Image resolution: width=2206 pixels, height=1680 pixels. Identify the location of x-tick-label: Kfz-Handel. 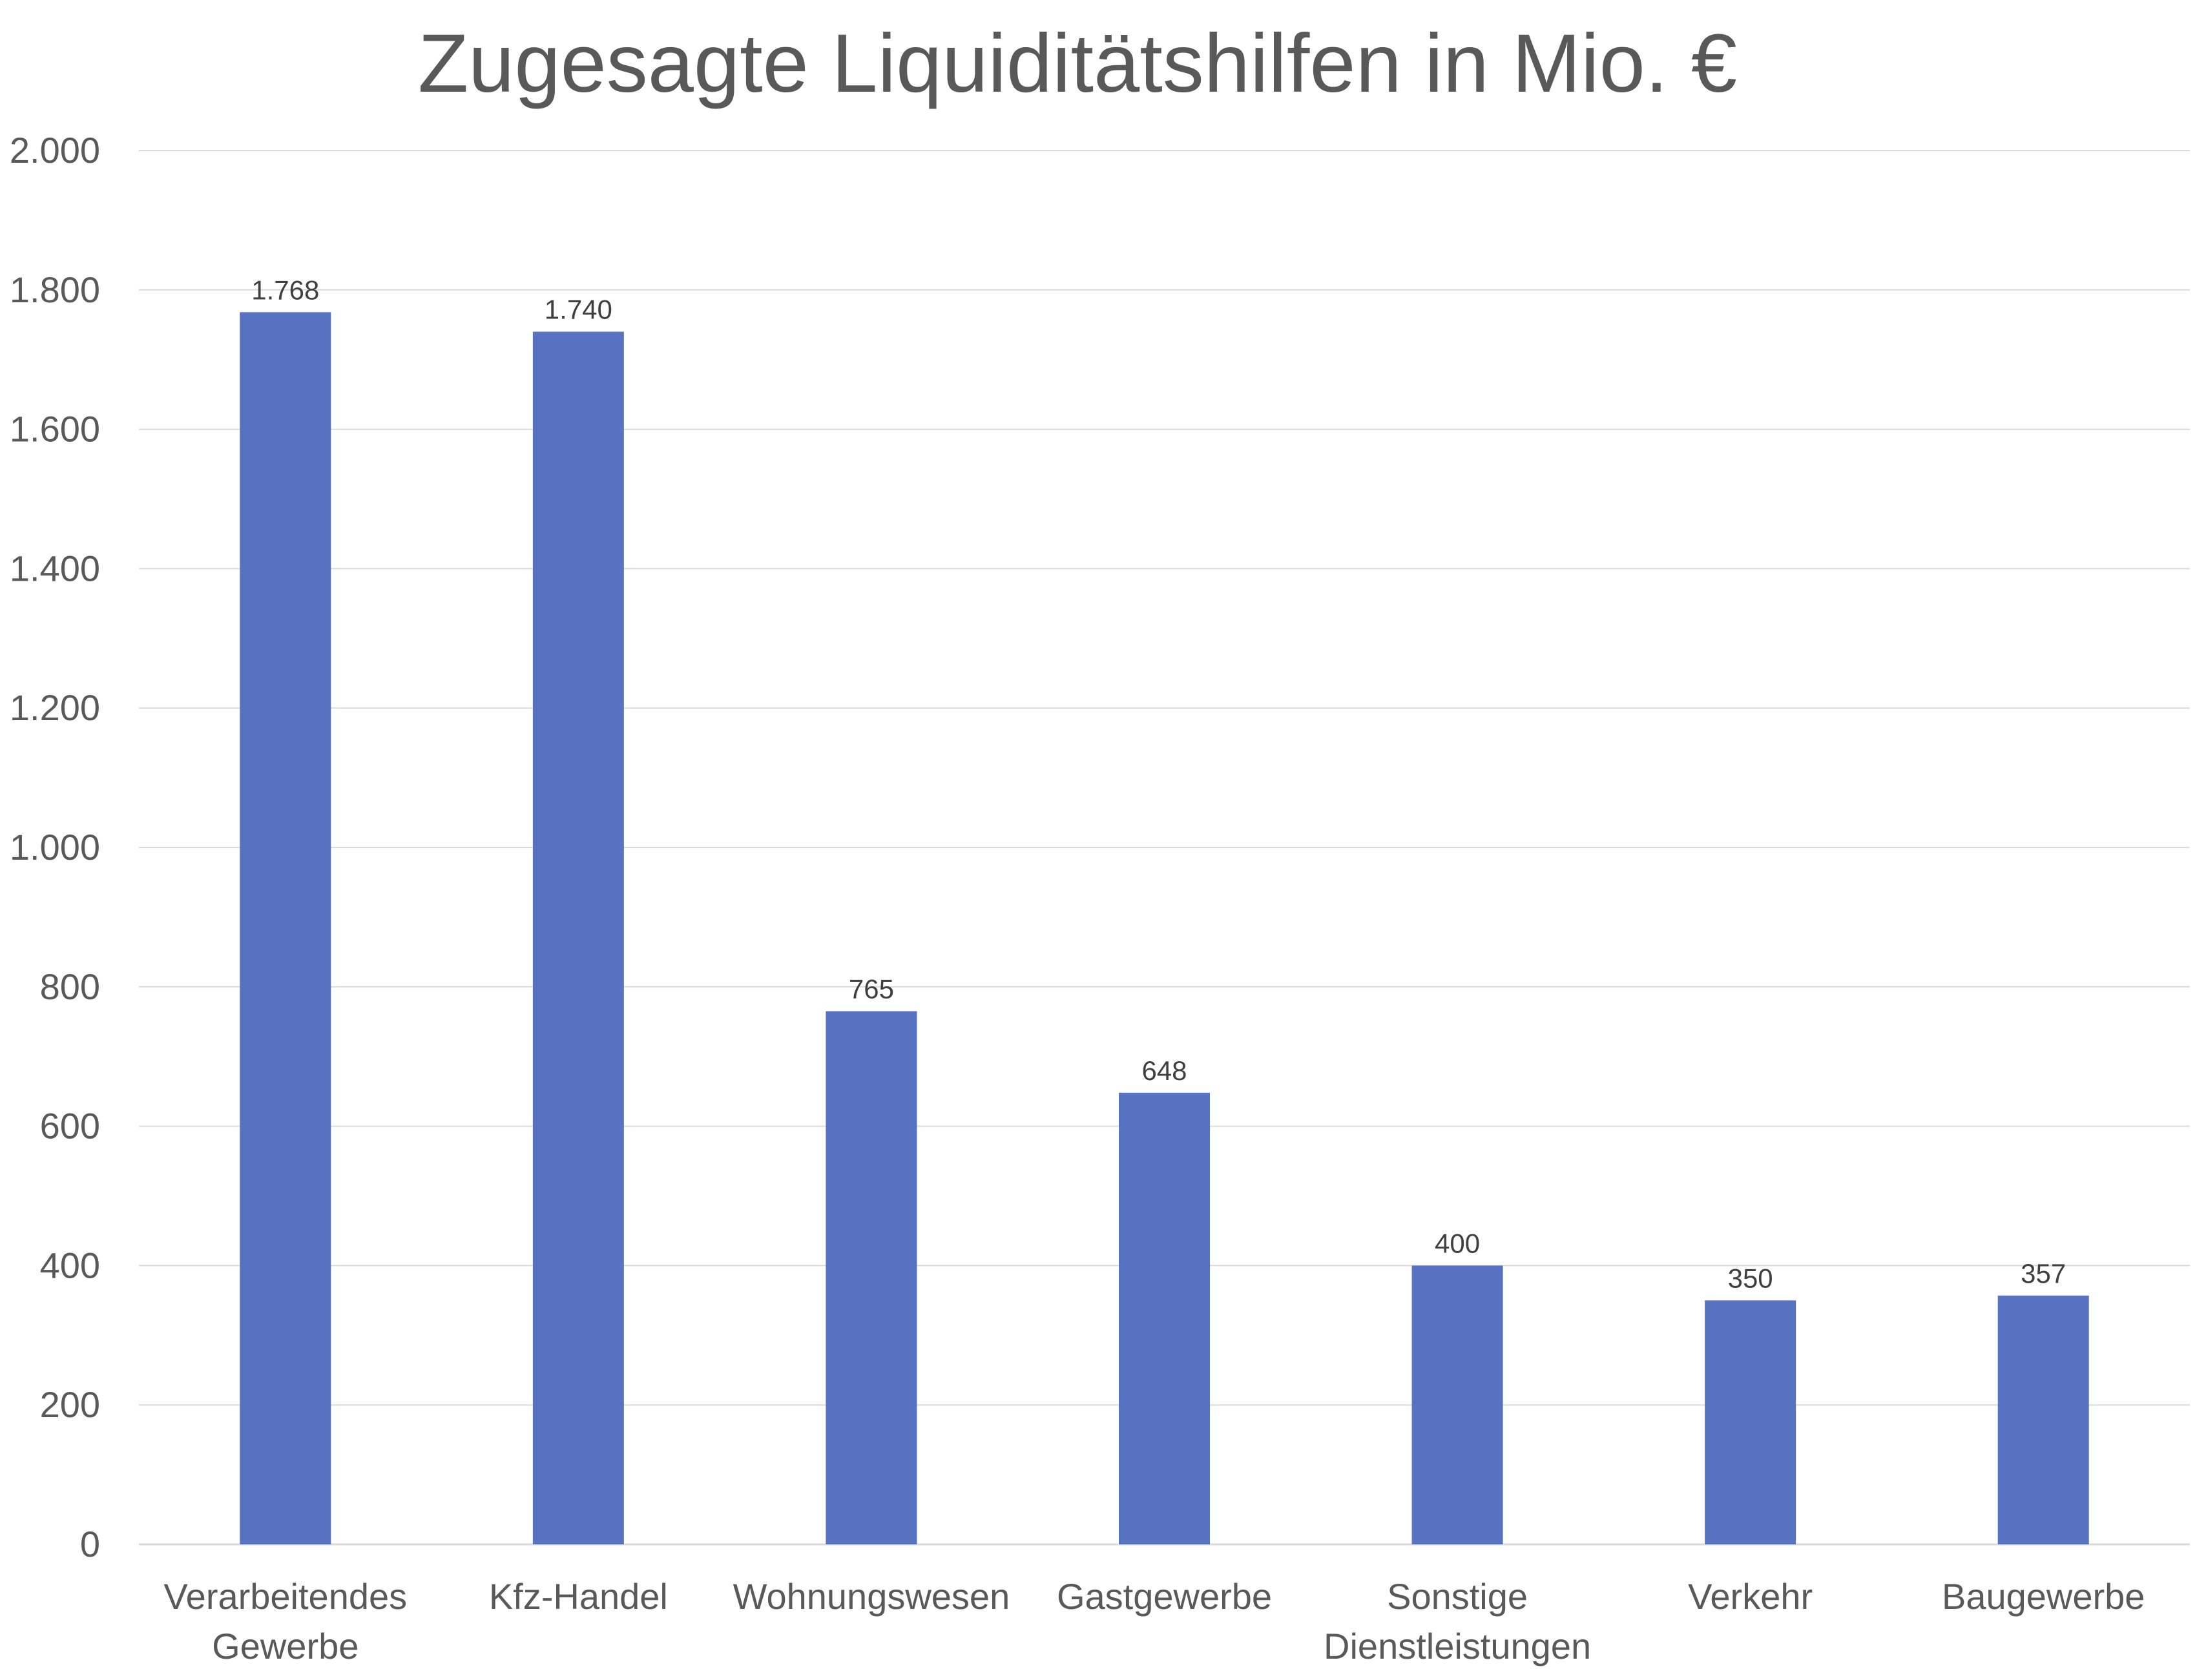
(578, 1596).